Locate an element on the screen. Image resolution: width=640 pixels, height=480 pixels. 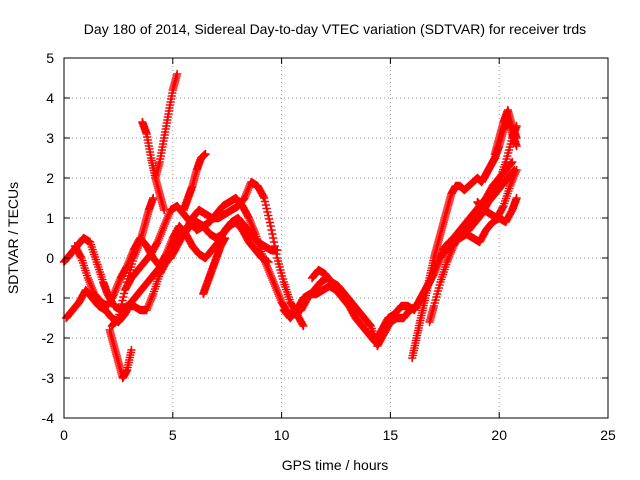
y-tick-label: 3 is located at coordinates (50, 138).